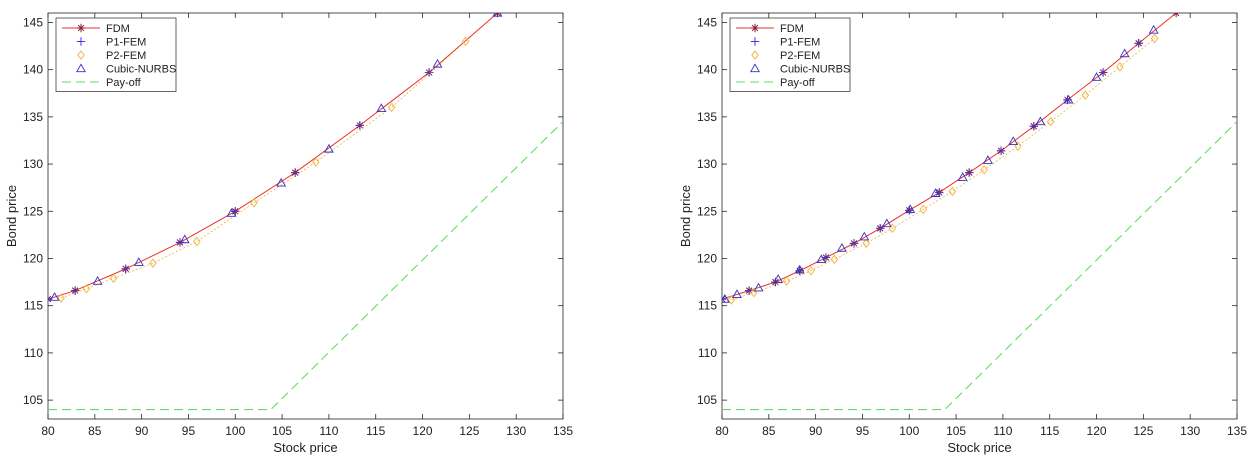 This screenshot has height=459, width=1251. I want to click on chart-2-y-tick-label: 115, so click(707, 306).